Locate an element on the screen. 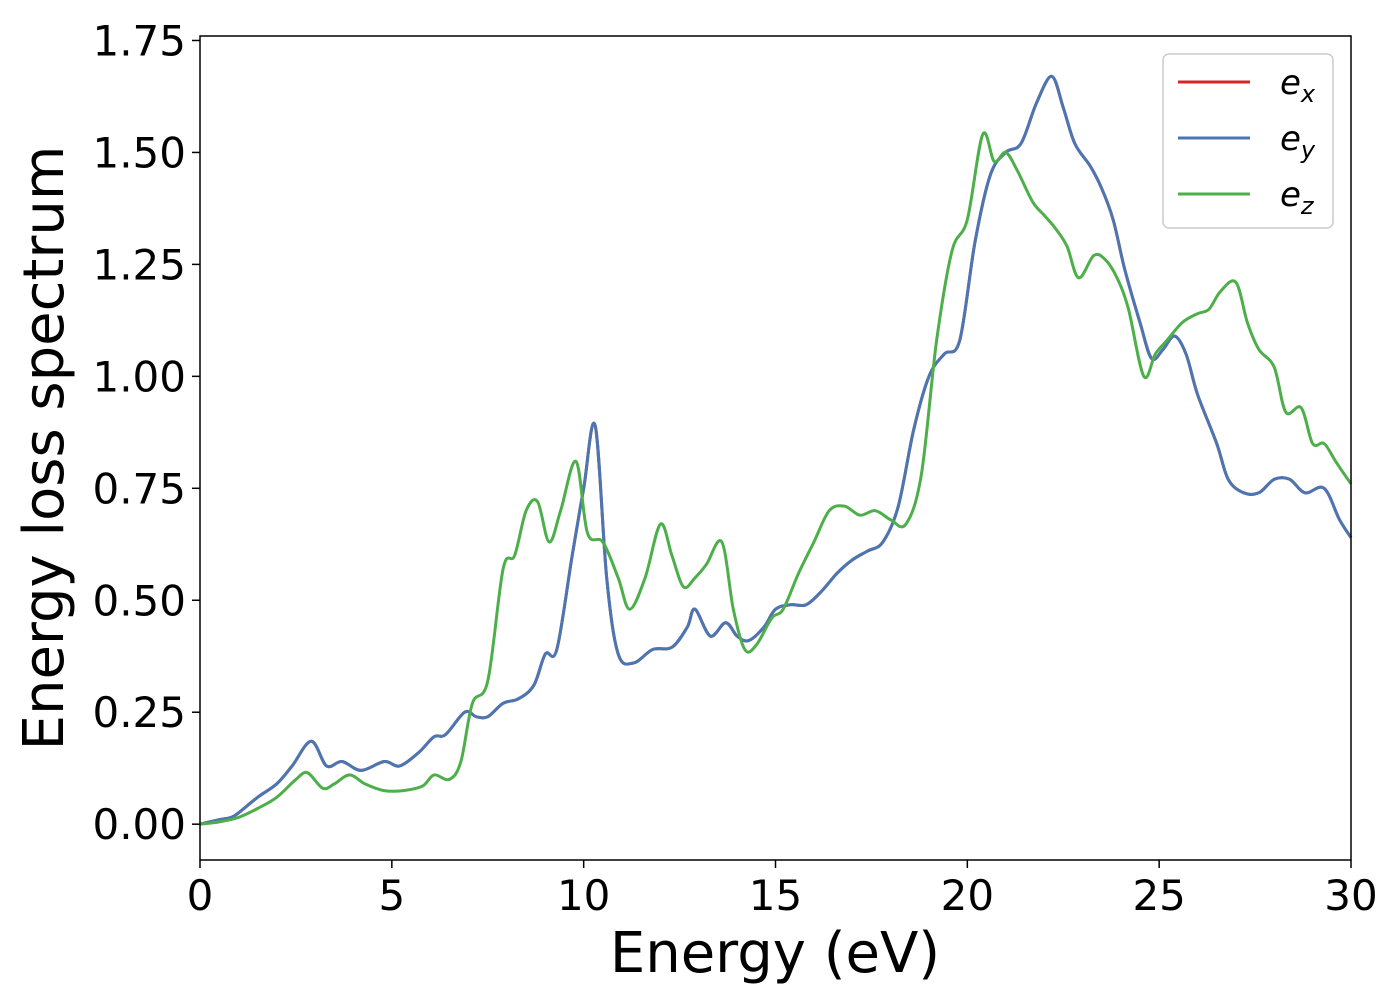  y-tick-label: 0.00 is located at coordinates (139, 824).